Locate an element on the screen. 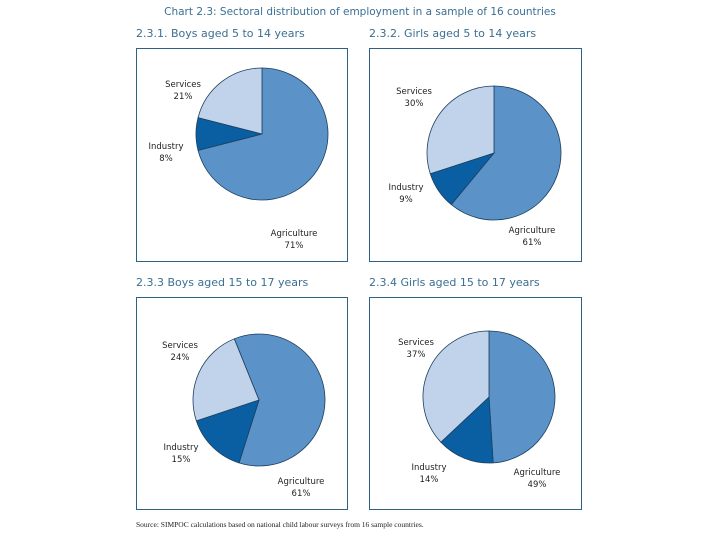 This screenshot has width=720, height=540. pie-1-services-label: Services 21% is located at coordinates (183, 91).